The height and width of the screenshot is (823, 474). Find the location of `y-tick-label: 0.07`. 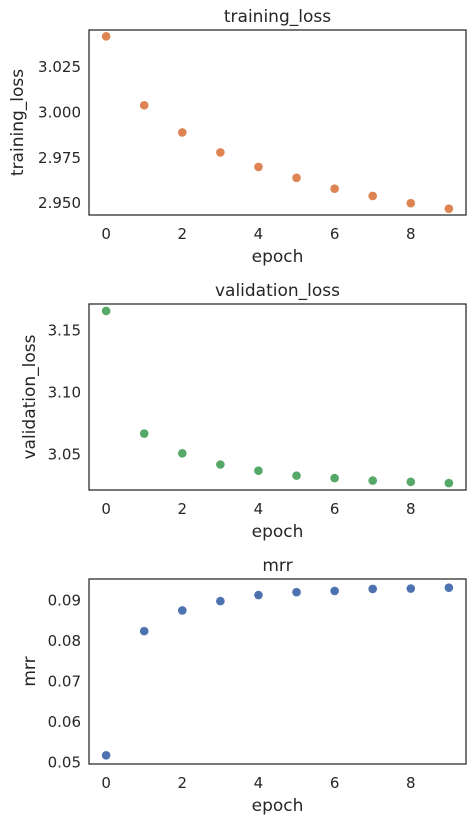

y-tick-label: 0.07 is located at coordinates (64, 681).